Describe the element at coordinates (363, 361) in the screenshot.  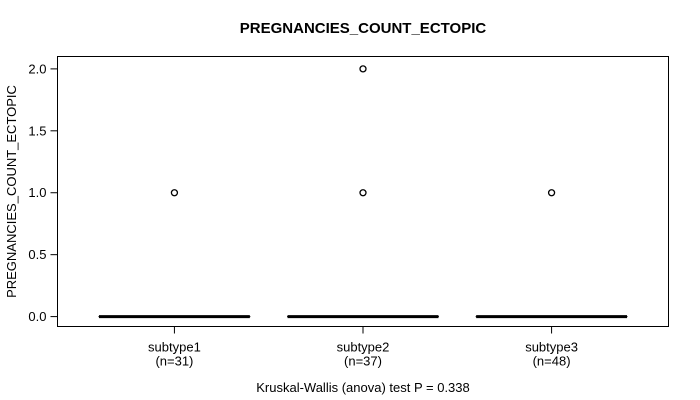
I see `category-sublabel: (n=37)` at that location.